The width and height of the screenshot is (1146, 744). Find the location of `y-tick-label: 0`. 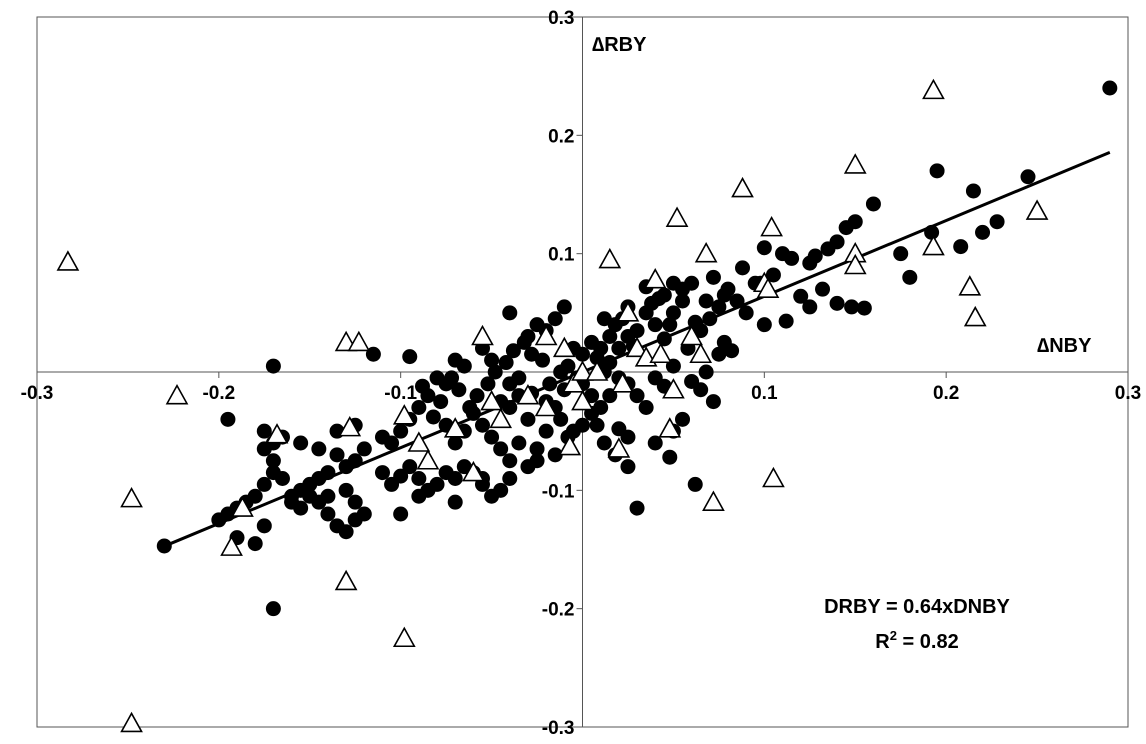

y-tick-label: 0 is located at coordinates (569, 373).